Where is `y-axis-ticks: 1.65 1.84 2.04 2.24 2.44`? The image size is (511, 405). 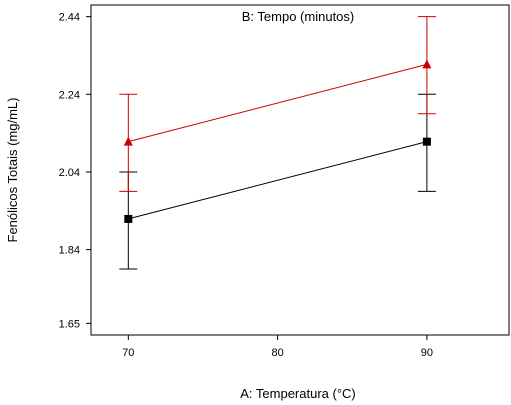
y-axis-ticks: 1.65 1.84 2.04 2.24 2.44 is located at coordinates (75, 171).